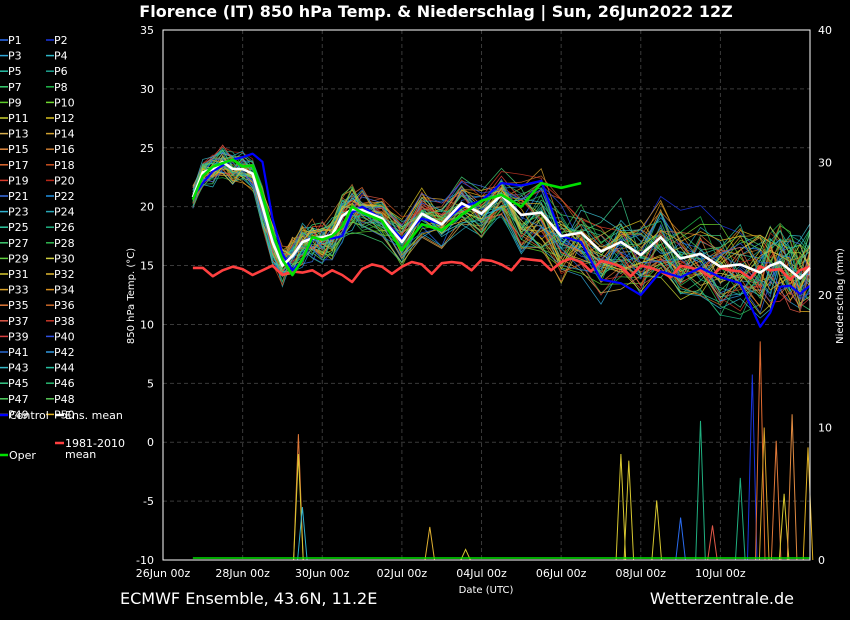 The width and height of the screenshot is (850, 620). I want to click on legend-label: P3, so click(15, 56).